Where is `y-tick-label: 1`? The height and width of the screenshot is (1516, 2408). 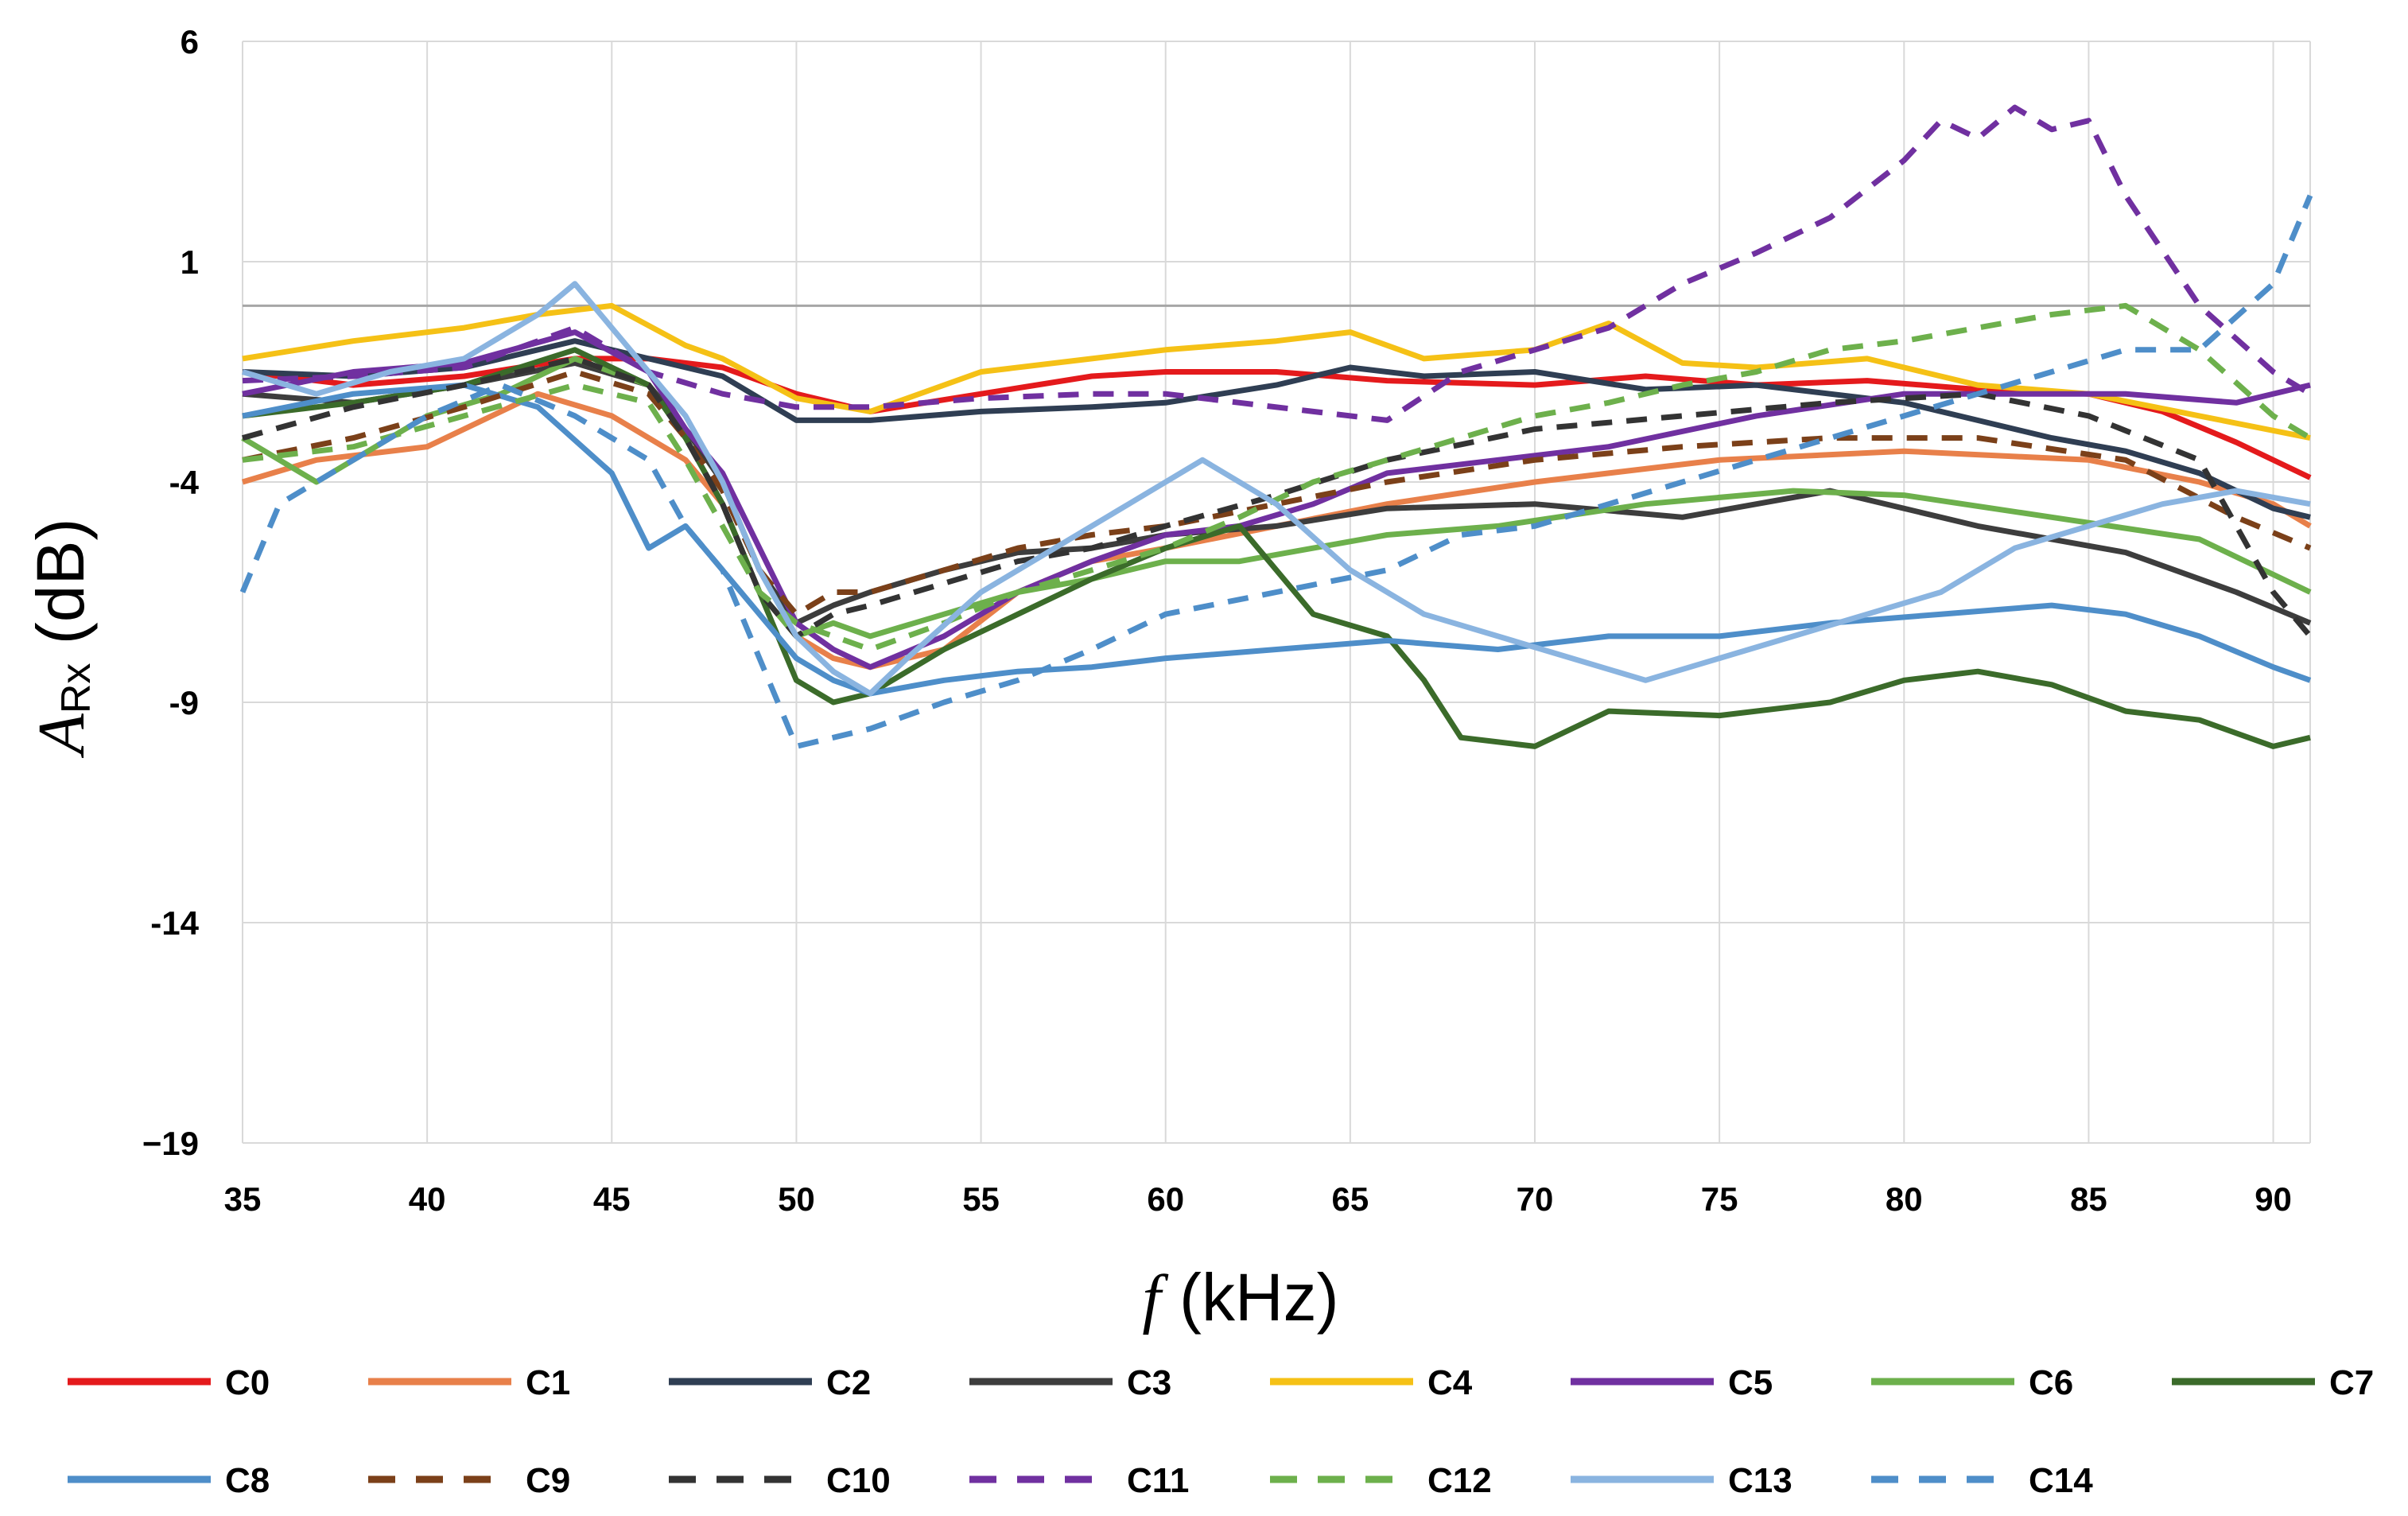 y-tick-label: 1 is located at coordinates (190, 262).